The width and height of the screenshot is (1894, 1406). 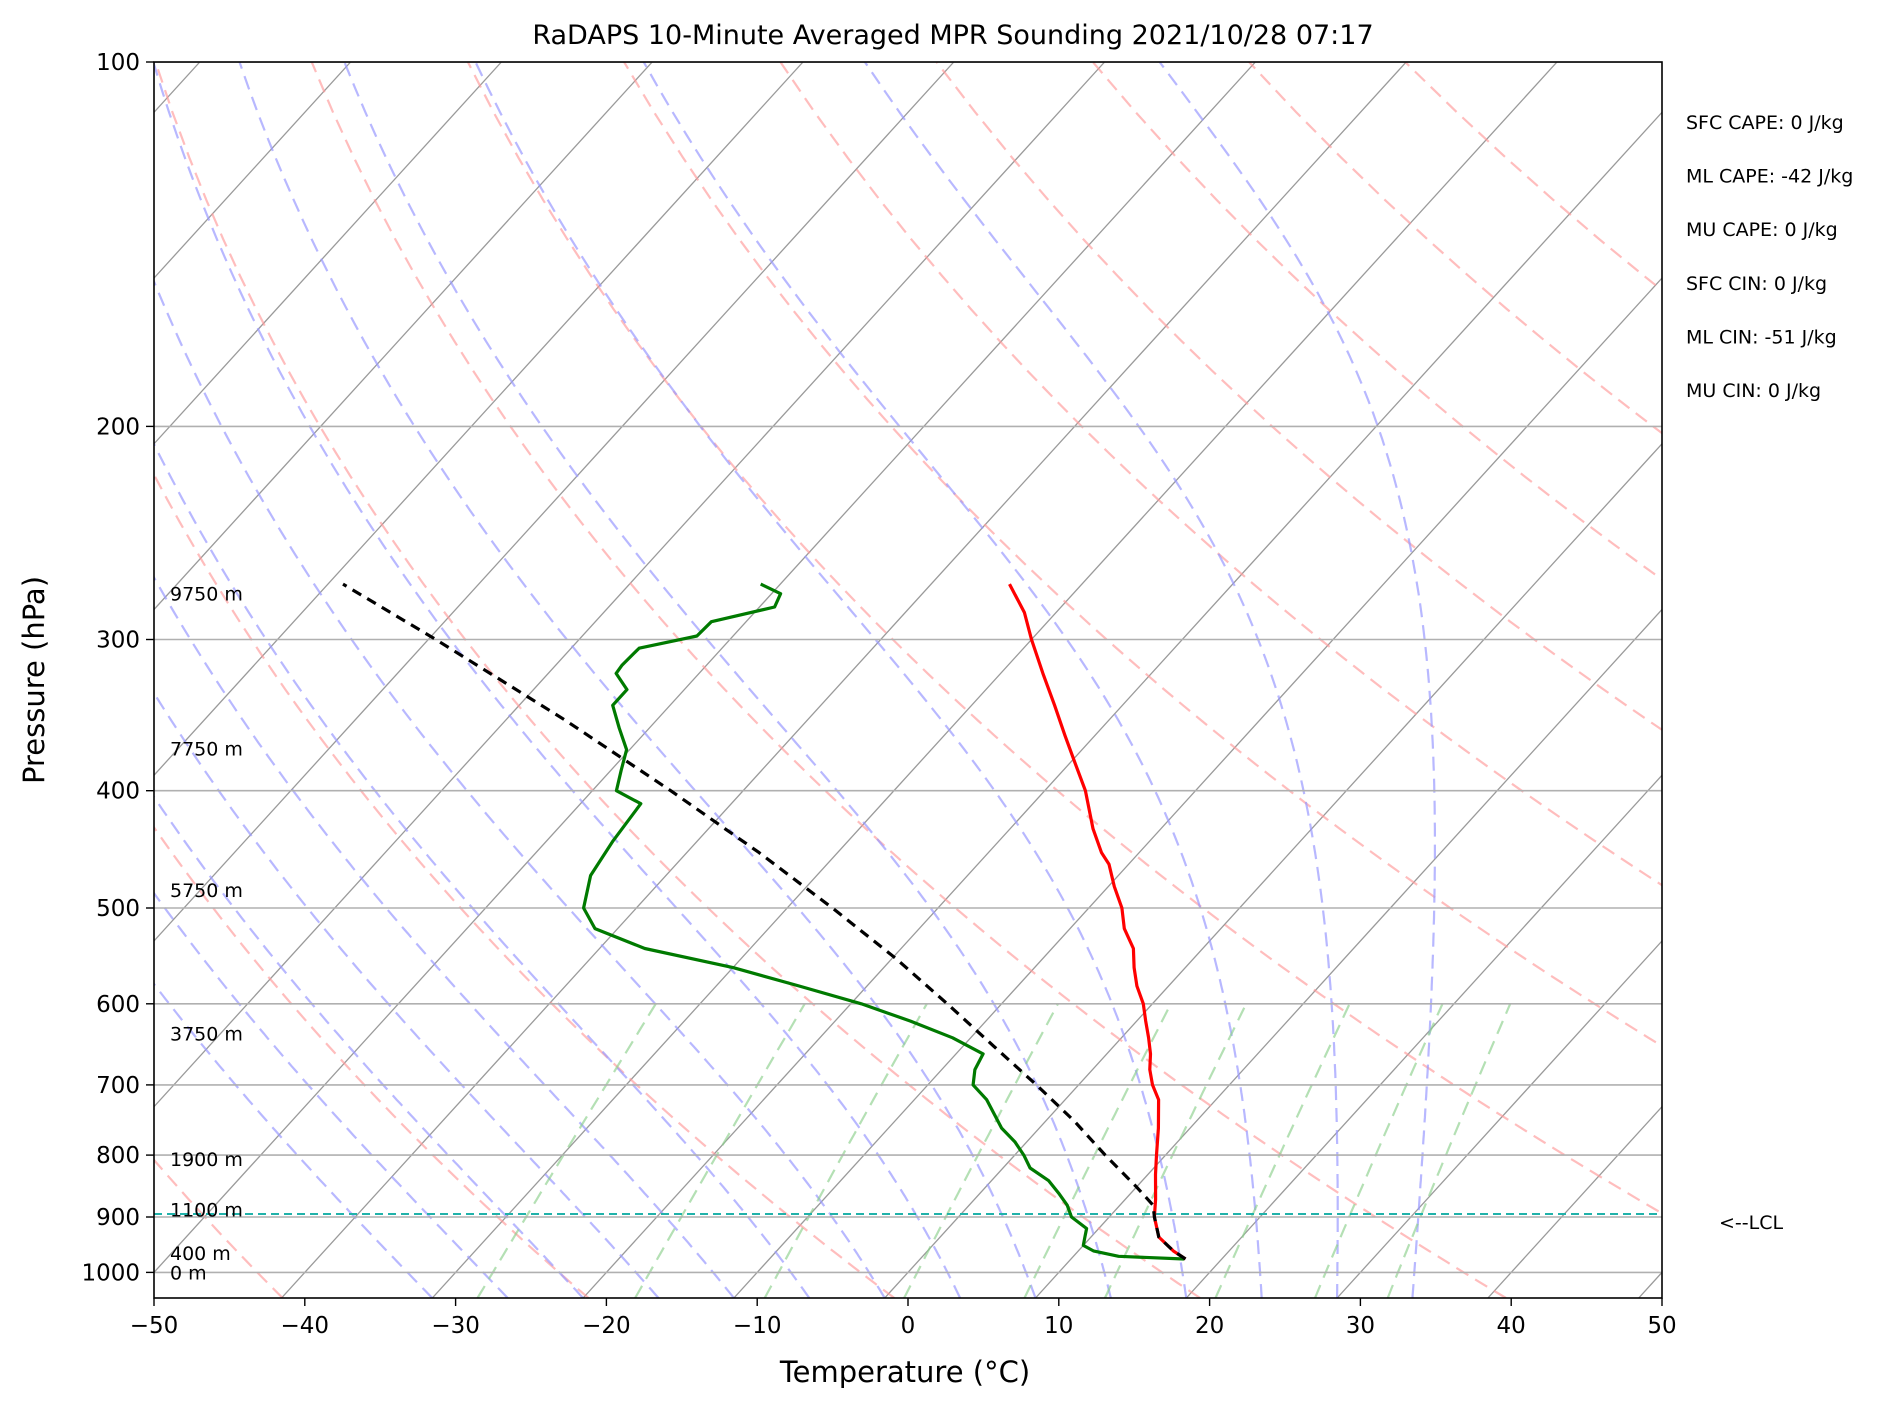 What do you see at coordinates (188, 1273) in the screenshot?
I see `height-label: 0 m` at bounding box center [188, 1273].